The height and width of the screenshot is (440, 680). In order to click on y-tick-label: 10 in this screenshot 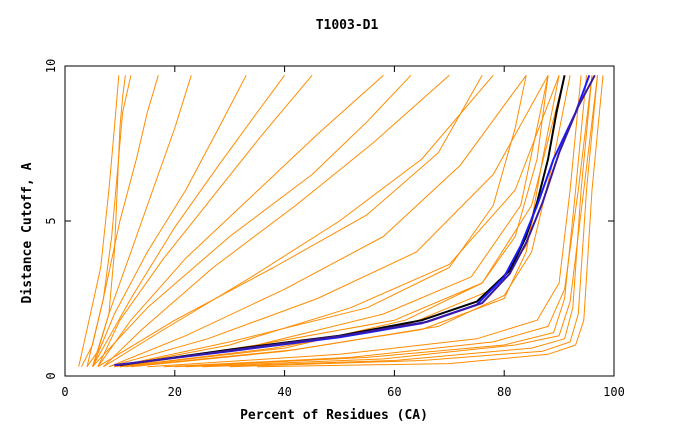, I will do `click(51, 66)`.